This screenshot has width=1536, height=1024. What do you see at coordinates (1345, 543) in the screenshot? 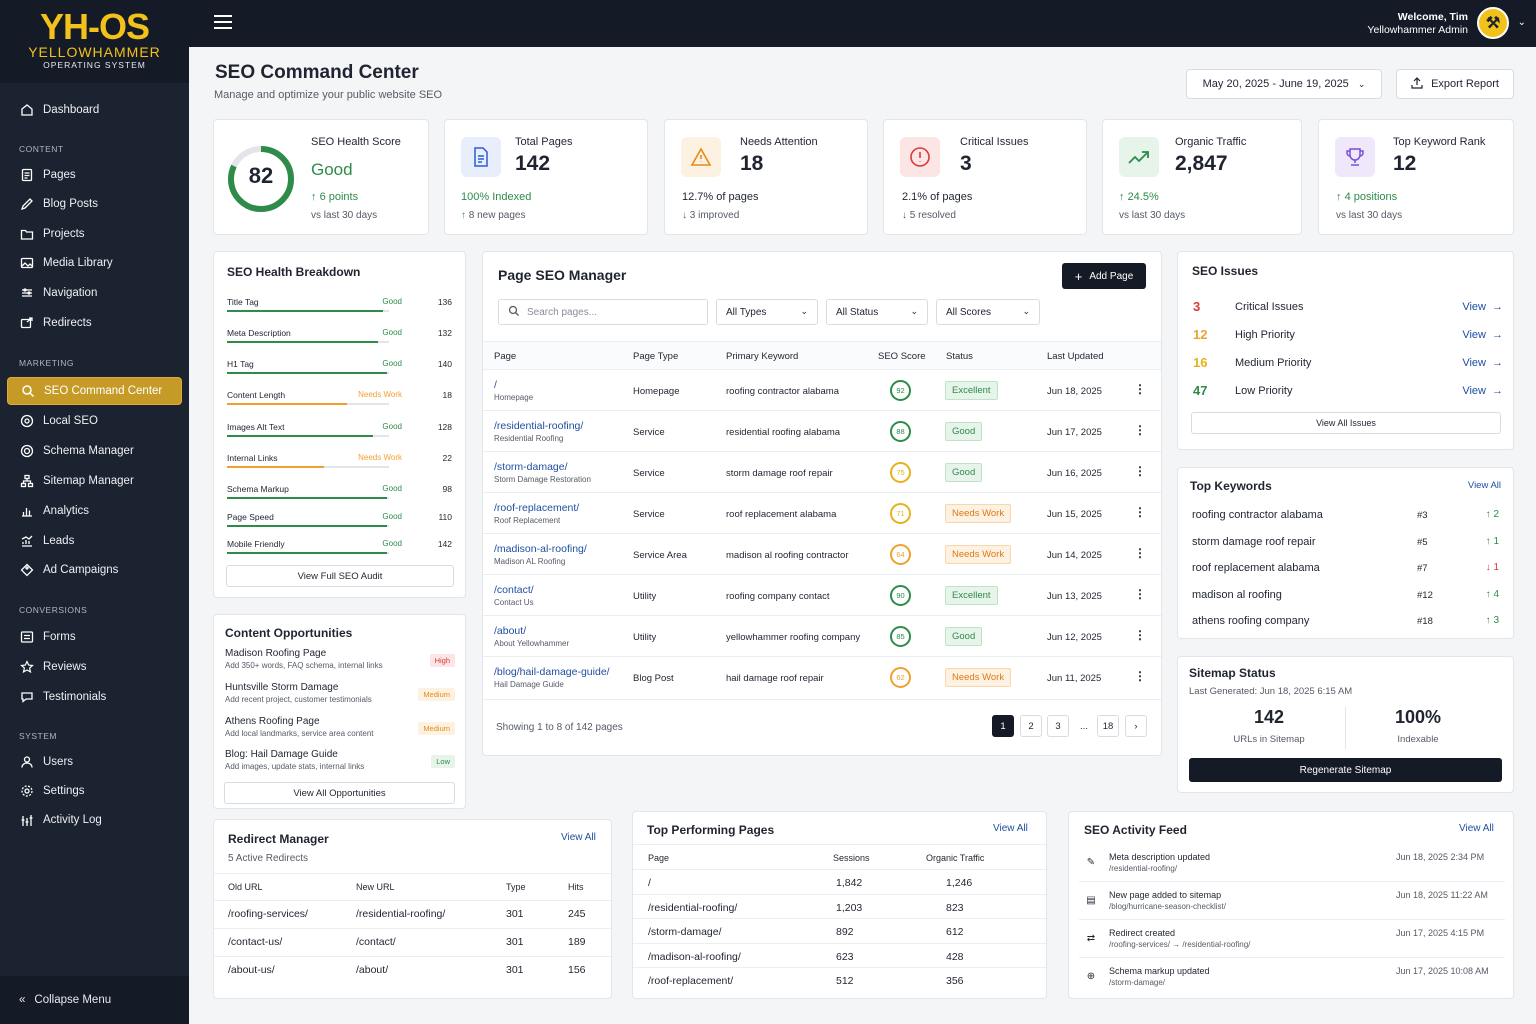
I see `keyword-row: storm damage roof repair #5 ↑ 1` at bounding box center [1345, 543].